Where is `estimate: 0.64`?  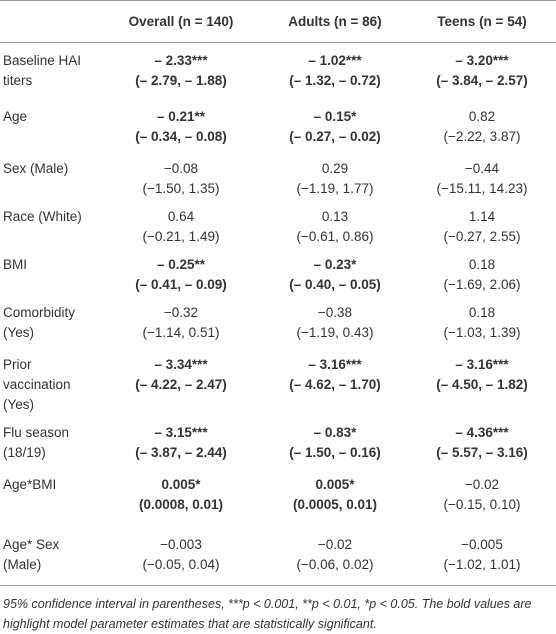 estimate: 0.64 is located at coordinates (181, 216).